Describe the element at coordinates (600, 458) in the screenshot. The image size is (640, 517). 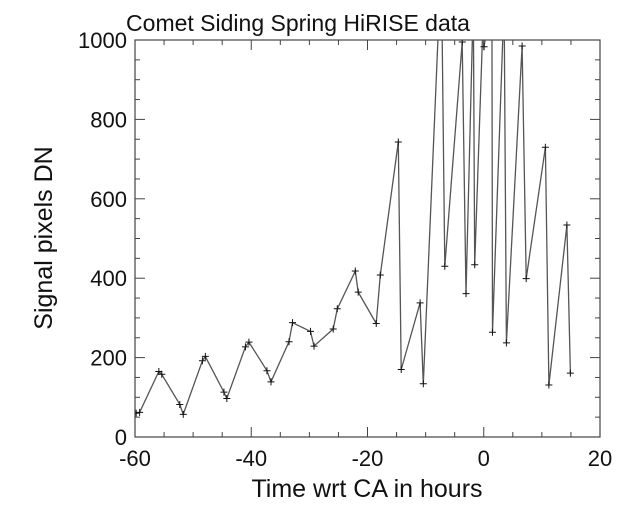
I see `x-tick-label: 20` at that location.